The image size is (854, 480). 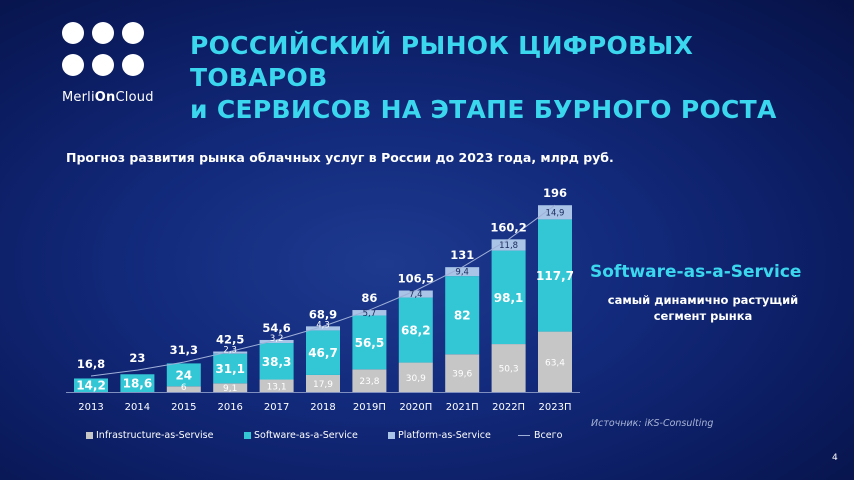 I want to click on bar-paas-2016, so click(x=230, y=352).